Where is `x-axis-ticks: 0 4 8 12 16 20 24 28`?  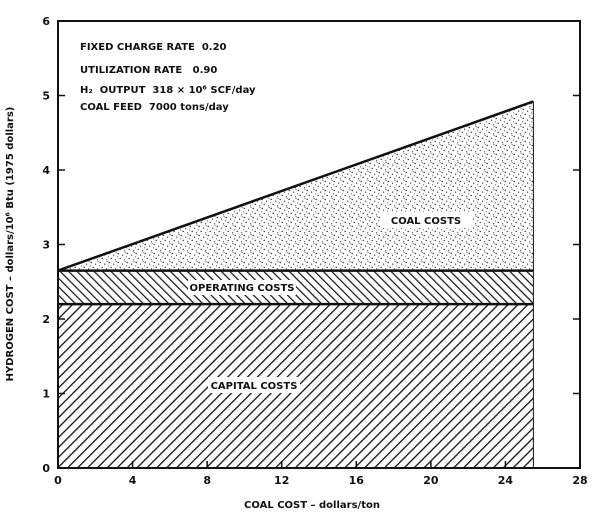 x-axis-ticks: 0 4 8 12 16 20 24 28 is located at coordinates (321, 474).